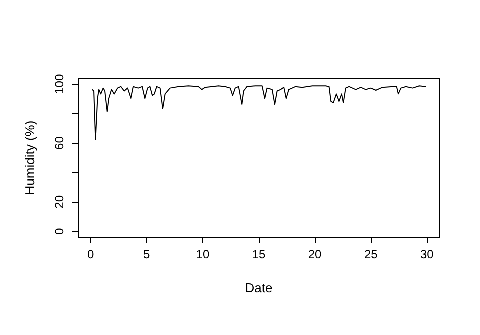  What do you see at coordinates (59, 143) in the screenshot?
I see `y-tick-label: 60` at bounding box center [59, 143].